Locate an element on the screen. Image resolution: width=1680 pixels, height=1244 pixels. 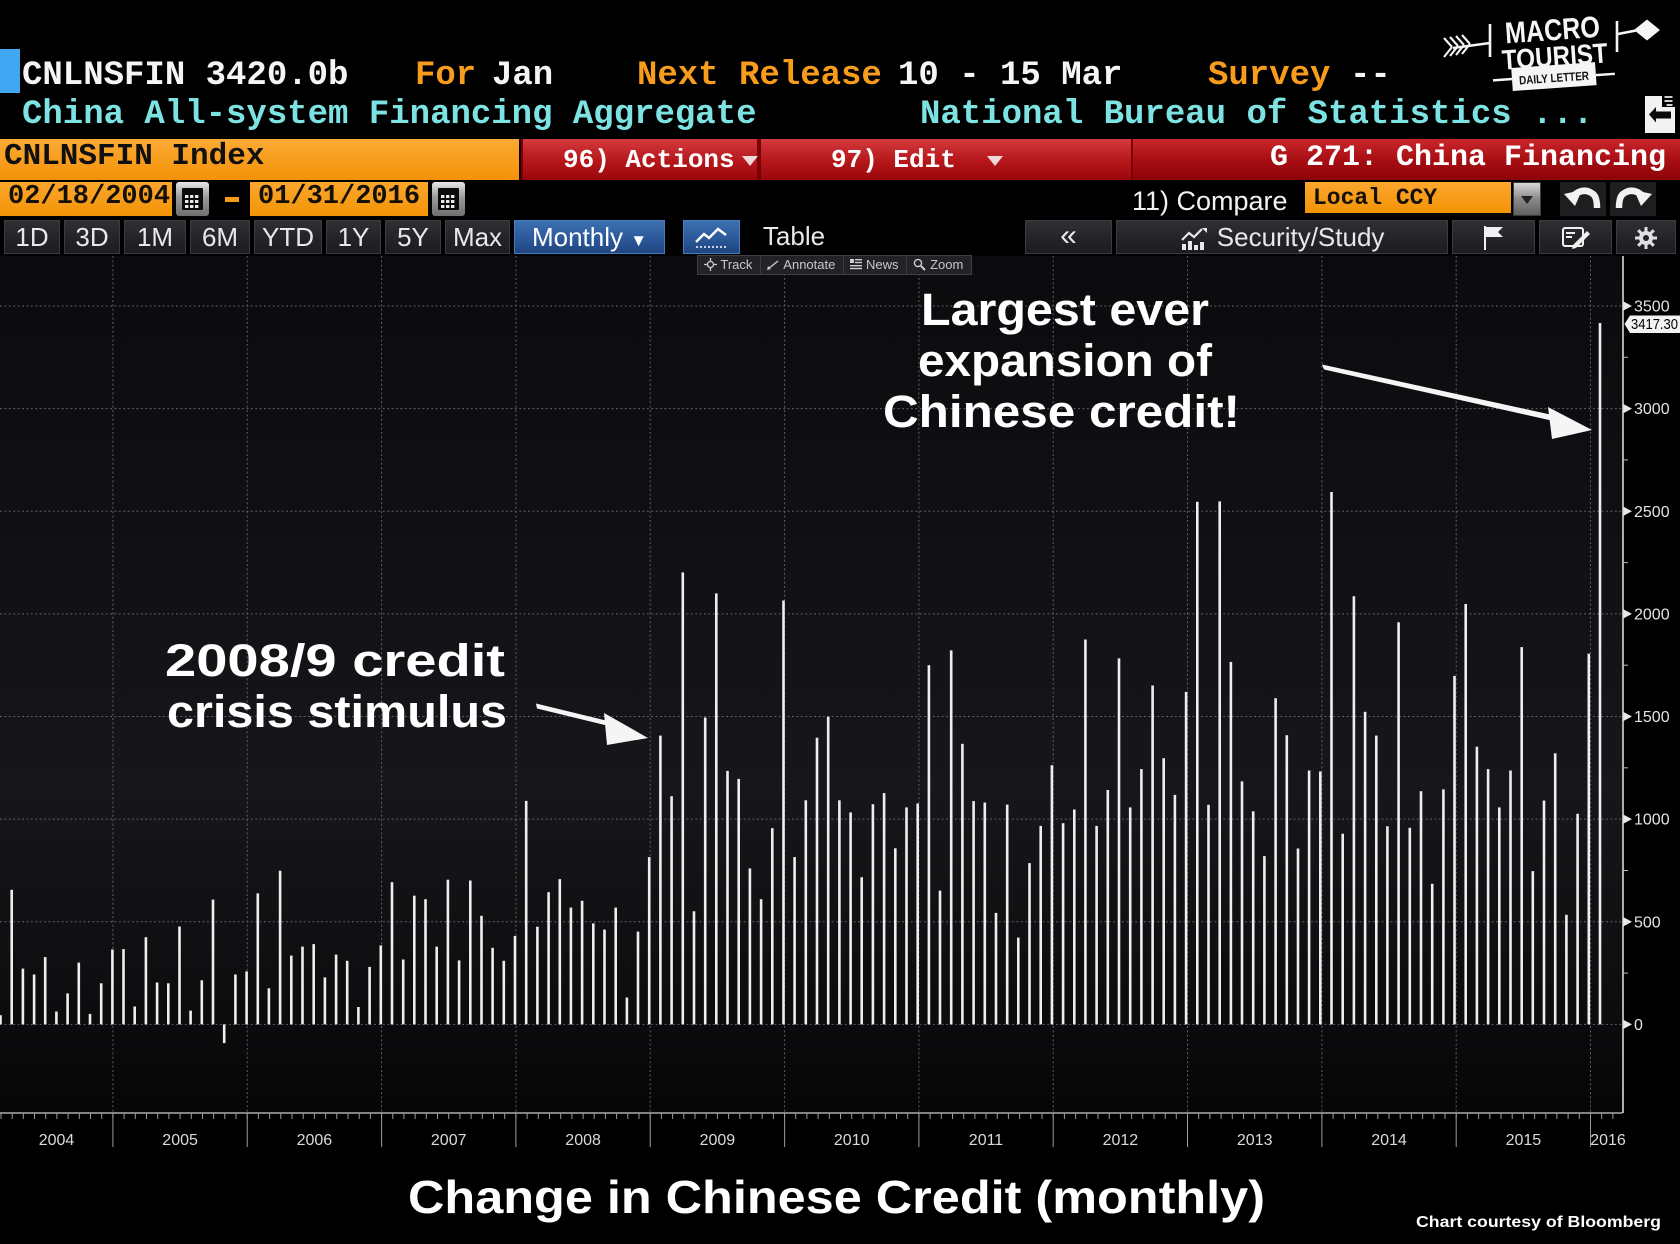
svg-text: 2006 is located at coordinates (315, 1140).